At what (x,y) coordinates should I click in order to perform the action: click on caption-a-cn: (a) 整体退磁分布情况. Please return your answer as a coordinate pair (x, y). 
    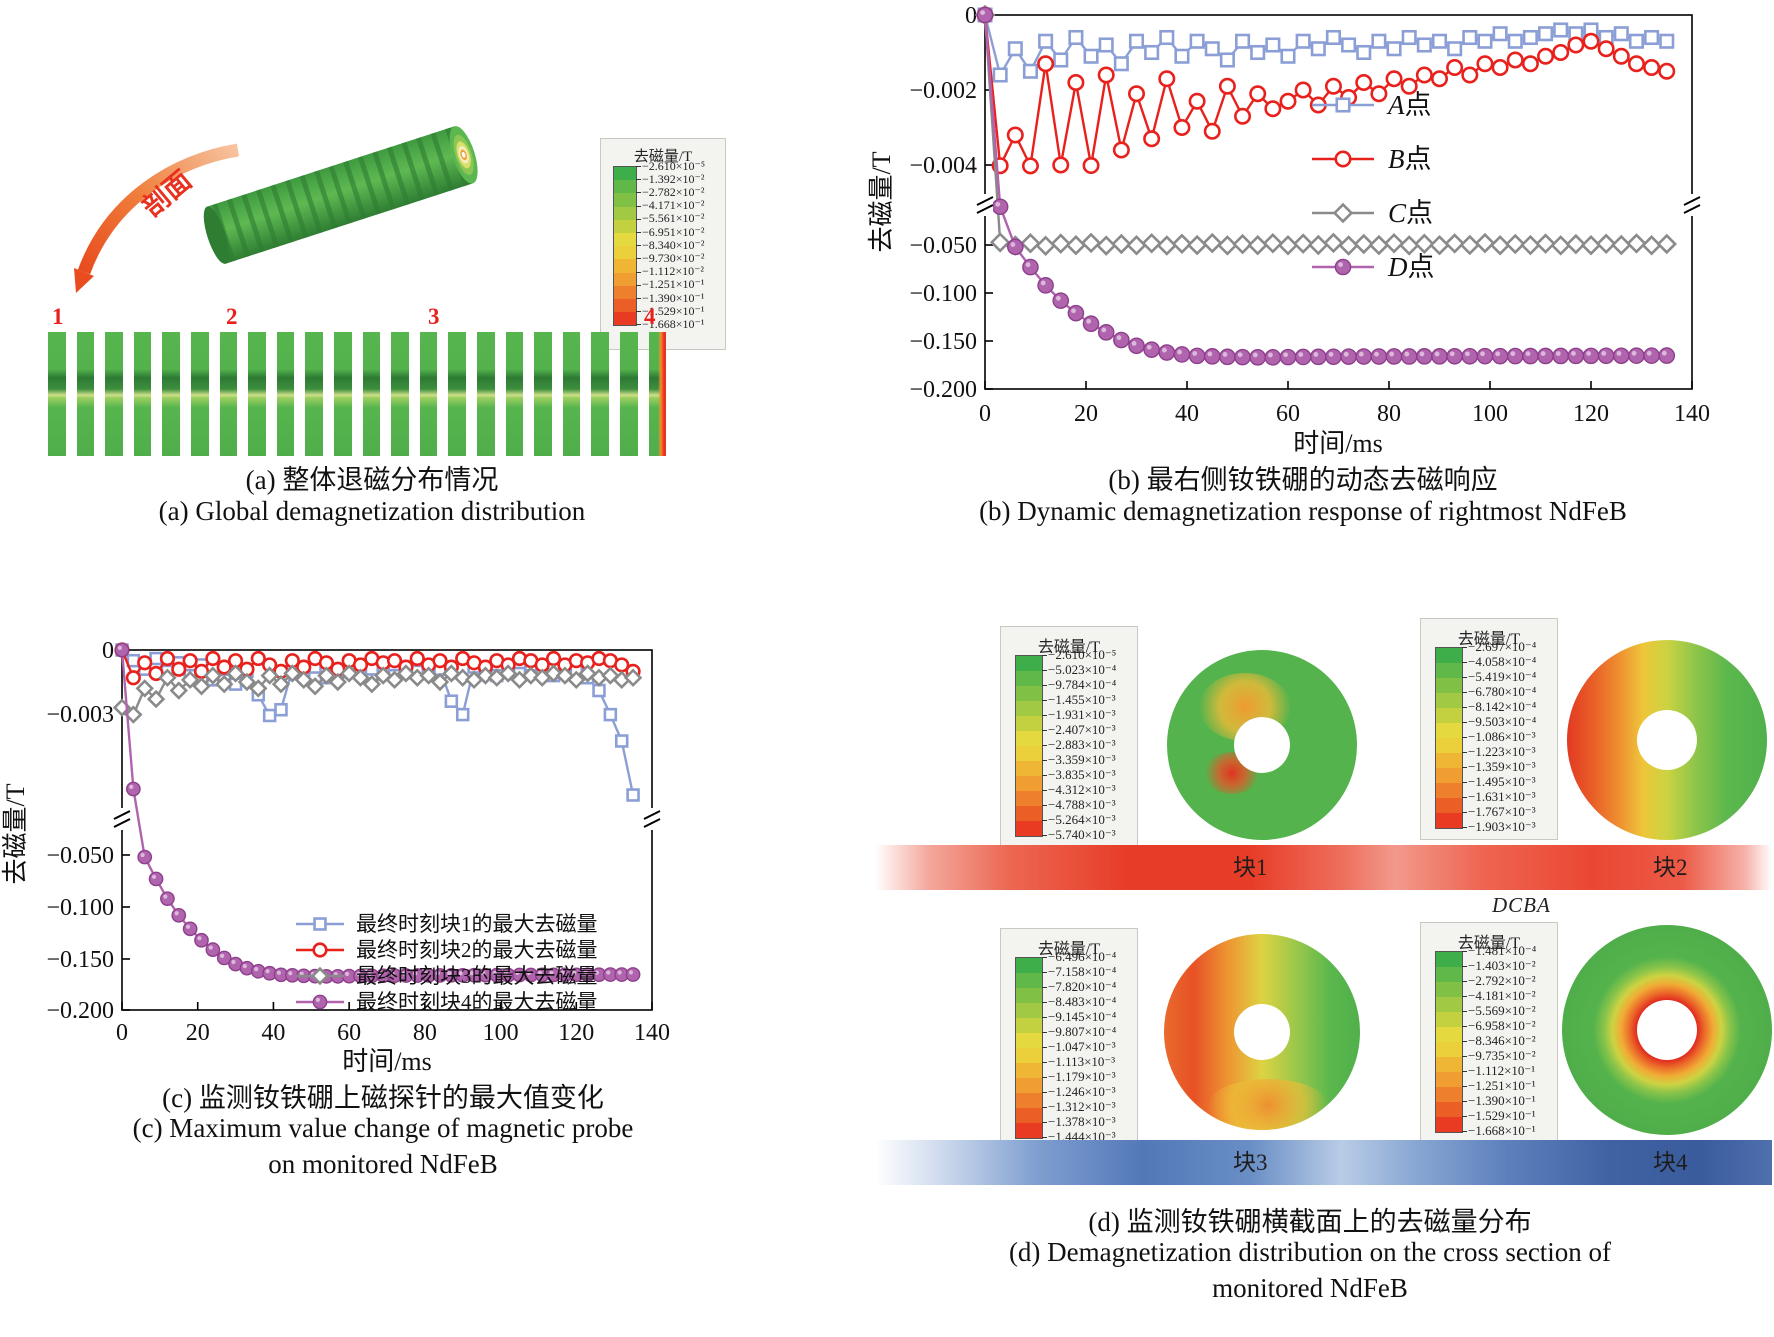
    Looking at the image, I should click on (372, 480).